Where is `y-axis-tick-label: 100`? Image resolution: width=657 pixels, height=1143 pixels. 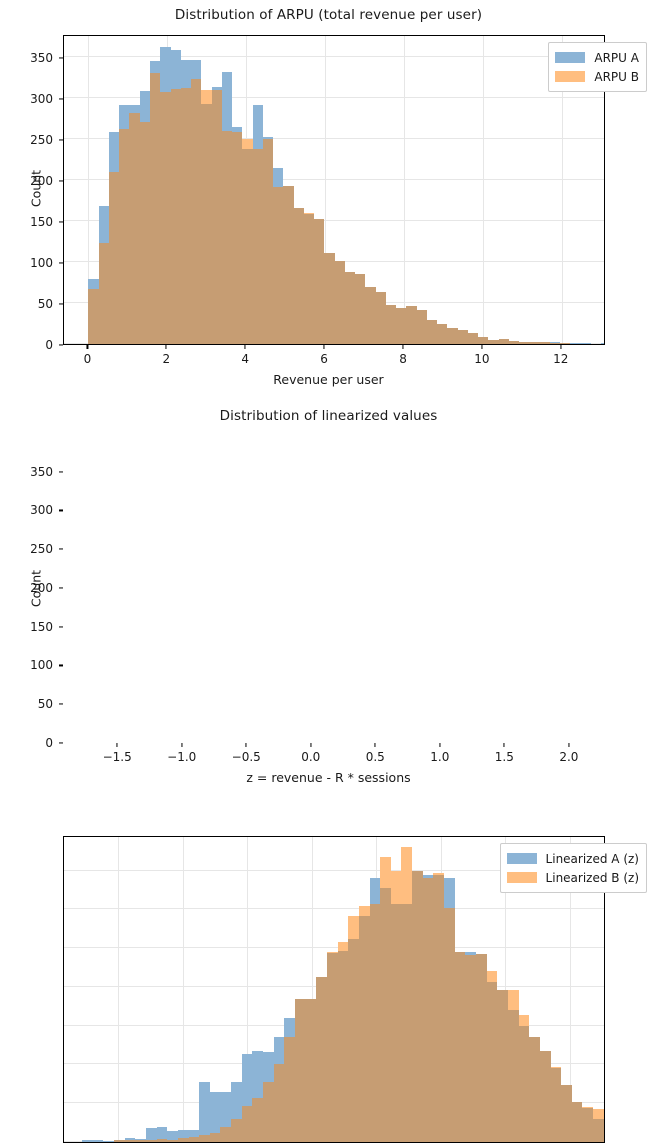 y-axis-tick-label: 100 is located at coordinates (41, 665).